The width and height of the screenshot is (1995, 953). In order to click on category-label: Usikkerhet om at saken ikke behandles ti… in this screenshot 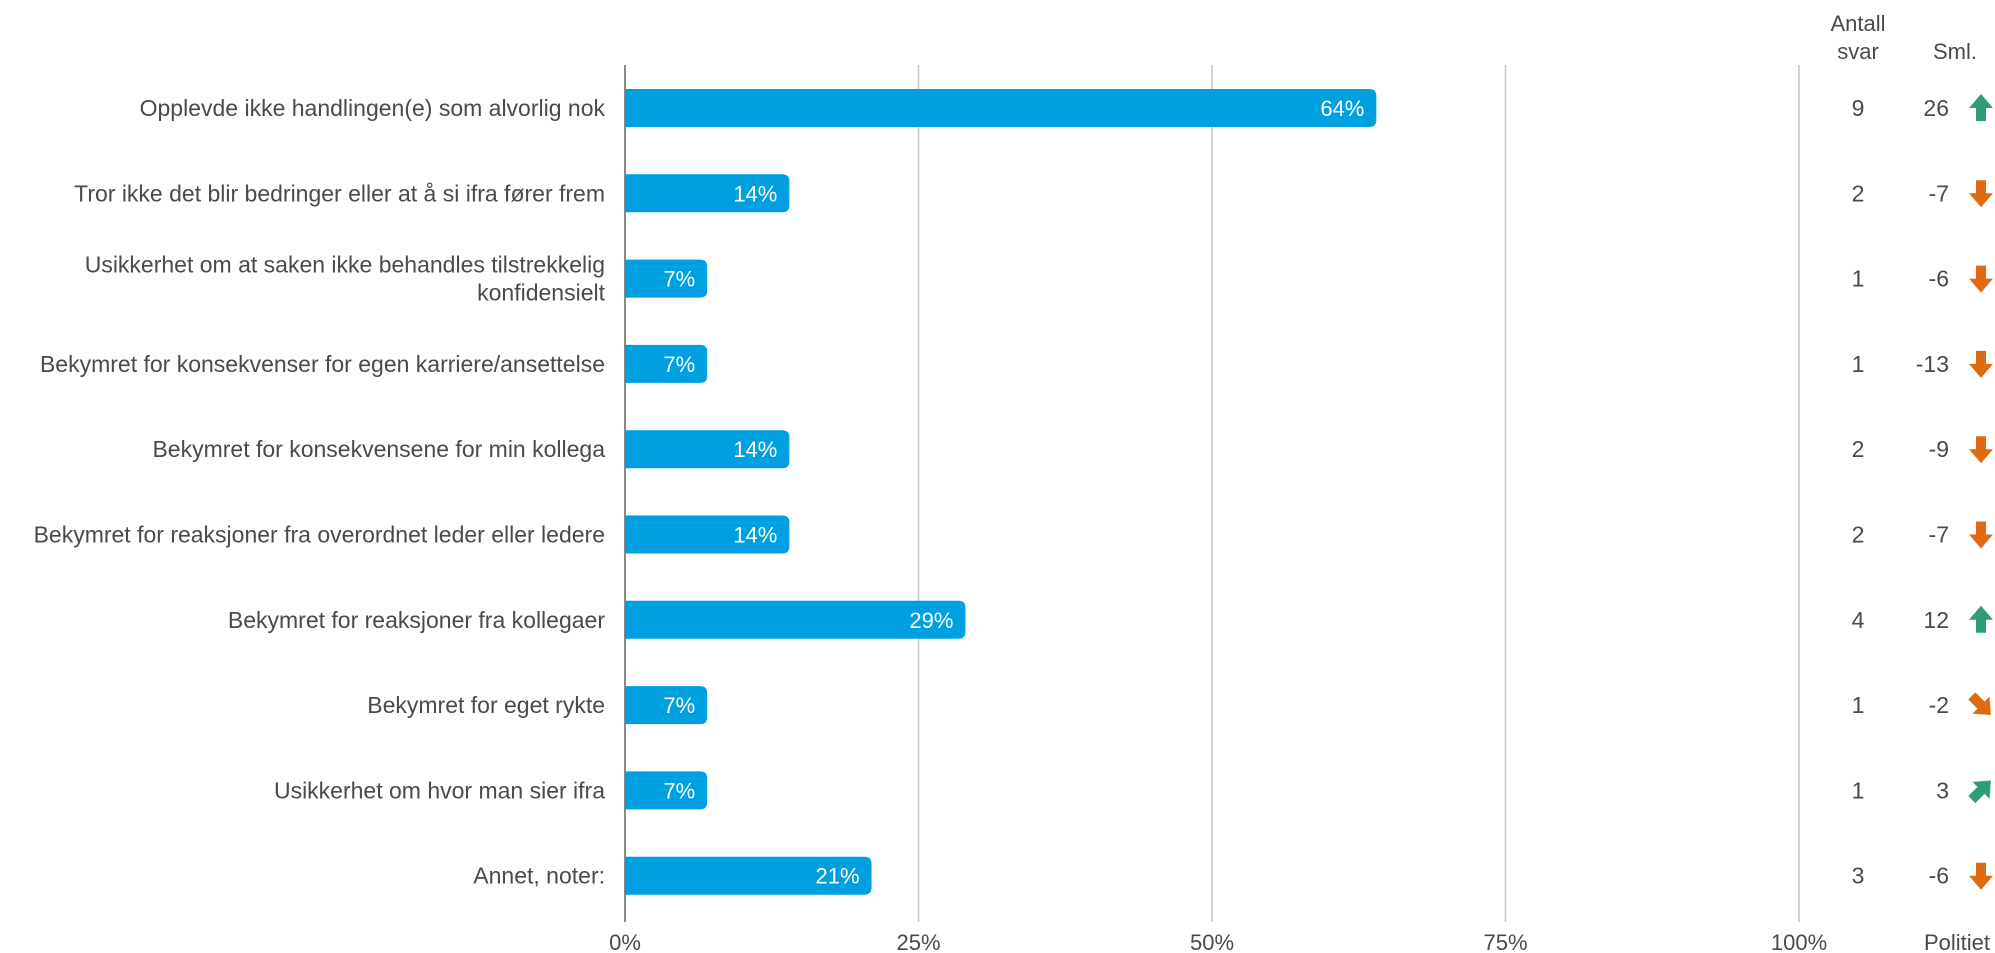, I will do `click(345, 265)`.